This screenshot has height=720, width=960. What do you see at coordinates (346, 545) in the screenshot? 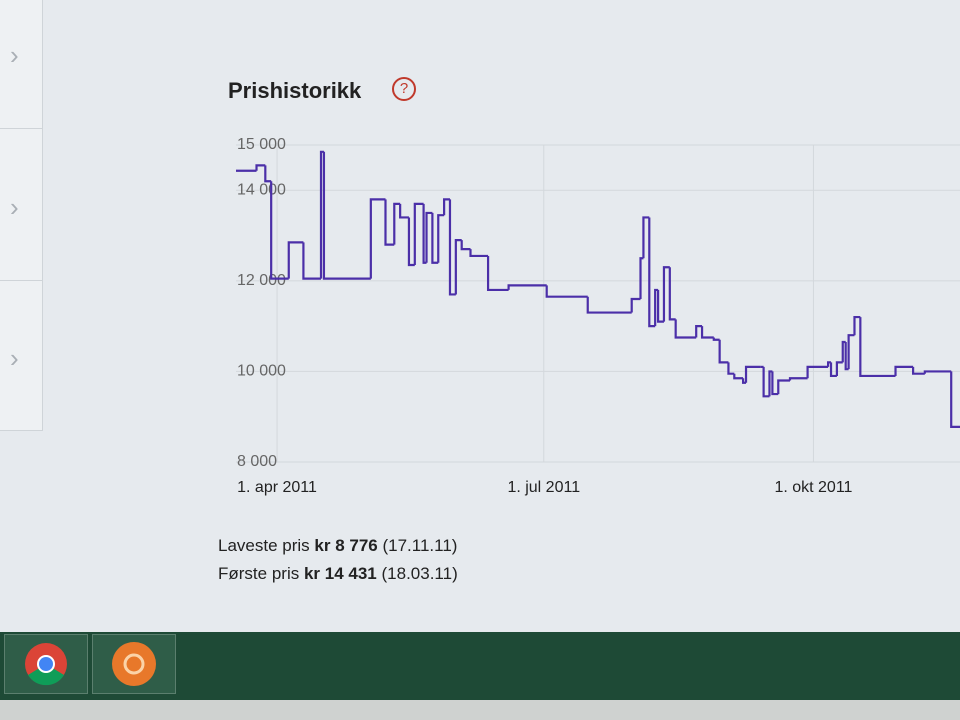
I see `summary-price: kr 8 776` at bounding box center [346, 545].